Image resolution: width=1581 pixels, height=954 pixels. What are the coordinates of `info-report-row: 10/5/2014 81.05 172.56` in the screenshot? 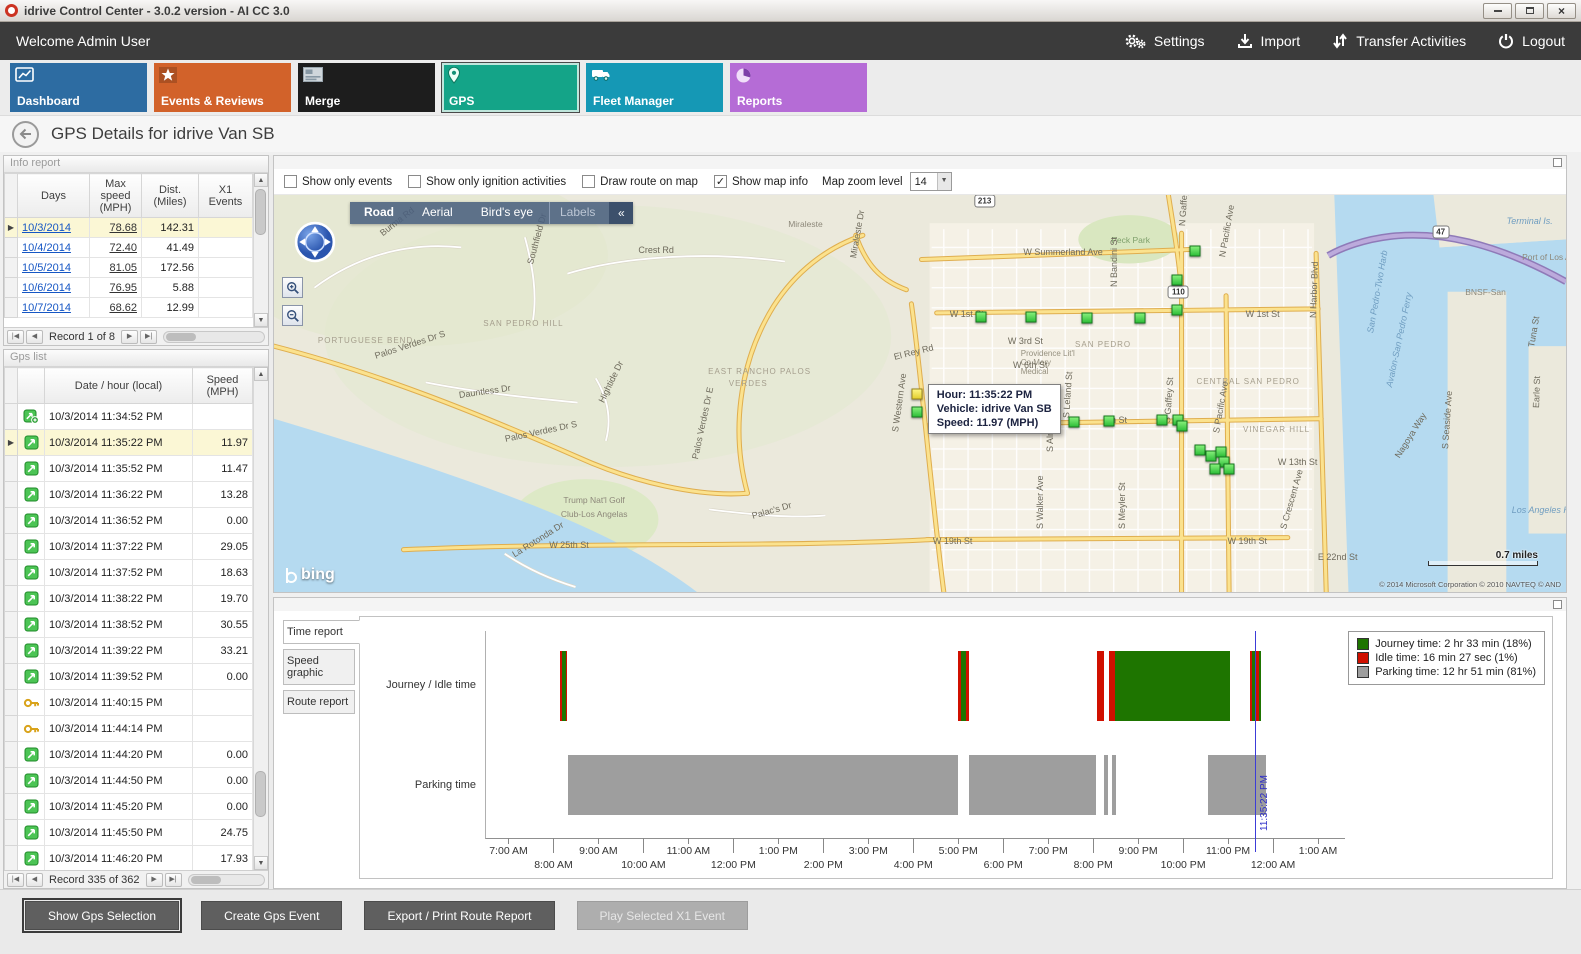 It's located at (128, 267).